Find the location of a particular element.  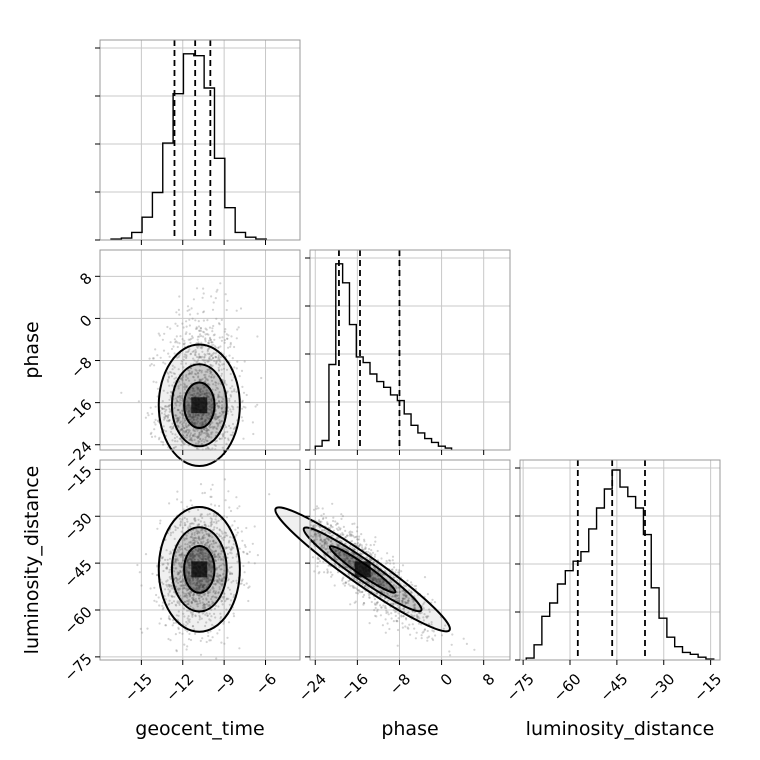

x-tick-label: −9 is located at coordinates (225, 684).